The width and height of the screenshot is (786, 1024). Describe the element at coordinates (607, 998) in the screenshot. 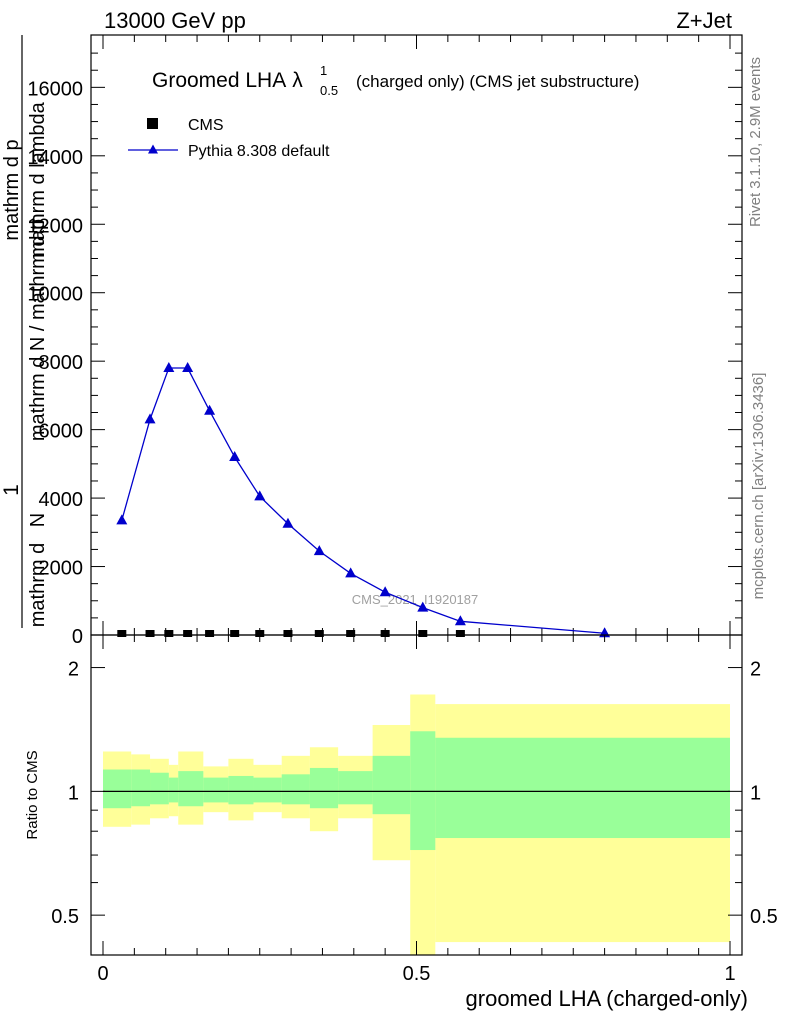

I see `x-axis-title: groomed LHA (charged-only)` at that location.